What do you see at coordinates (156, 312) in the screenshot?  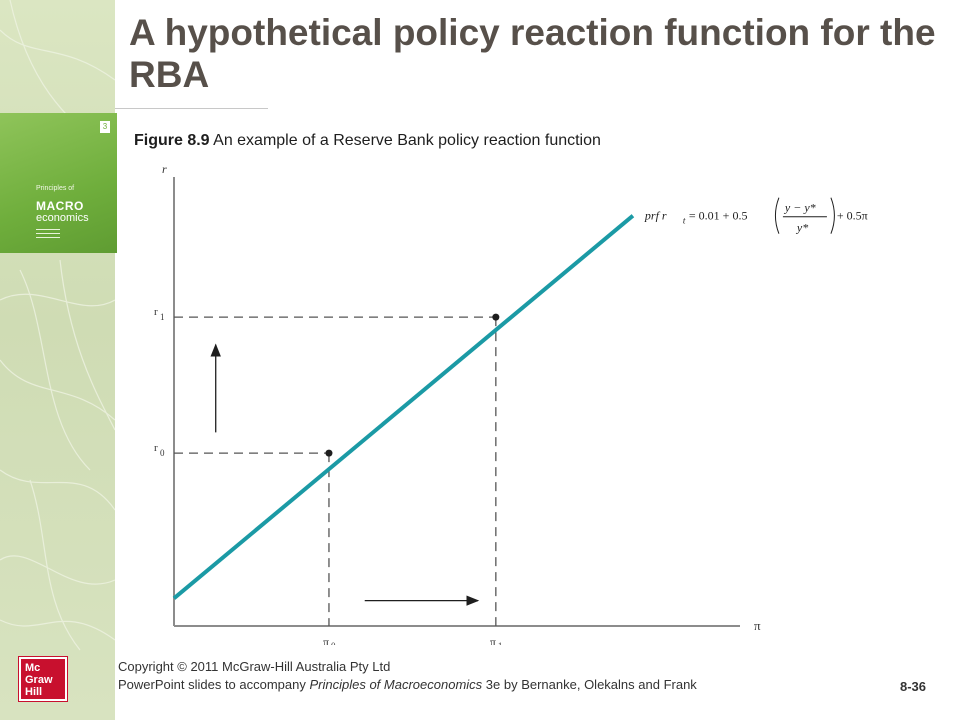 I see `y-tick-label-1: r` at bounding box center [156, 312].